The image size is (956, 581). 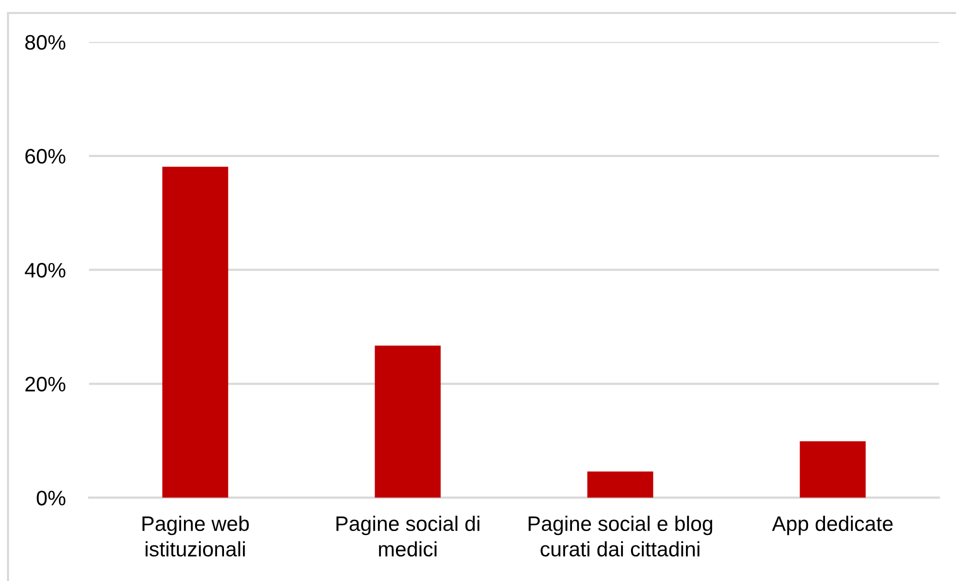 I want to click on y-tick-label: 40%, so click(x=45, y=270).